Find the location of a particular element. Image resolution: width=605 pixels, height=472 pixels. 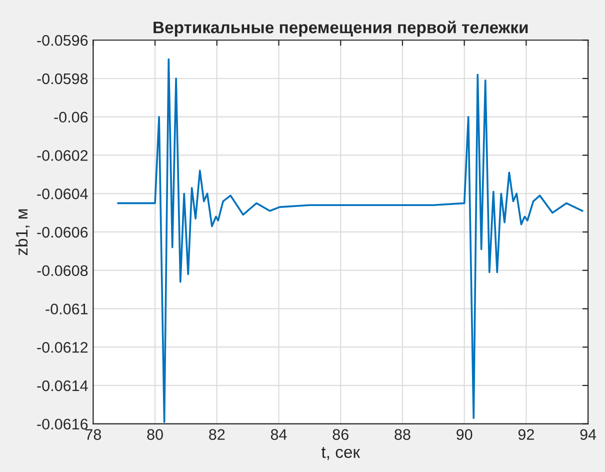

x-tick-label: 90 is located at coordinates (464, 434).